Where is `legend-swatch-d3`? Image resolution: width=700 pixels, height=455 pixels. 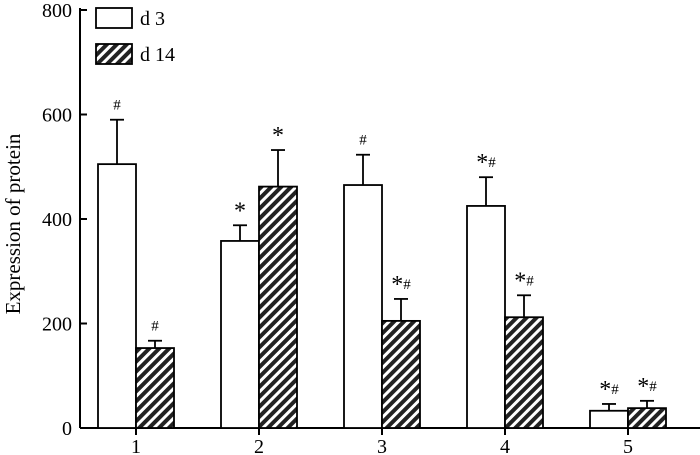 legend-swatch-d3 is located at coordinates (114, 18).